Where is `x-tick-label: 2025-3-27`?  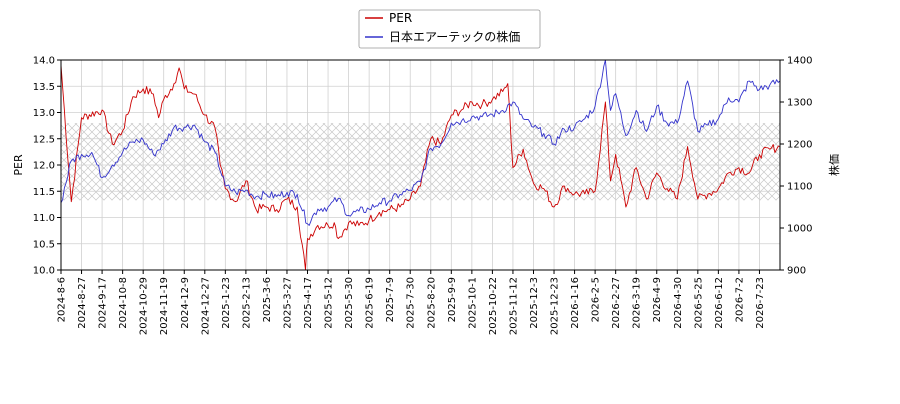
x-tick-label: 2025-3-27 is located at coordinates (287, 303).